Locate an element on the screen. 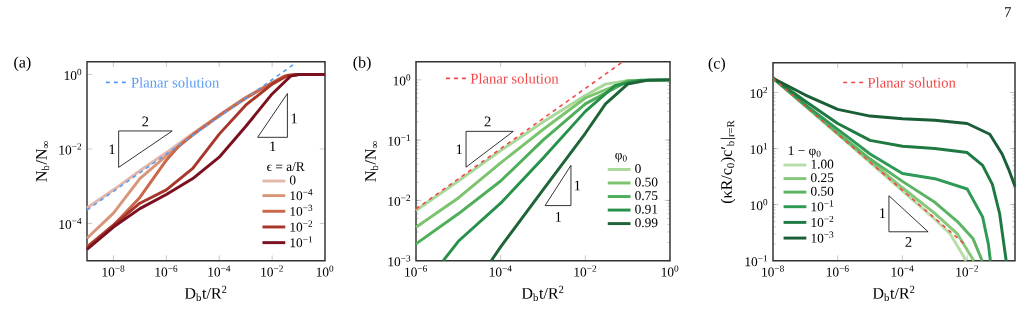 The width and height of the screenshot is (1024, 322). chart-title: (b) is located at coordinates (362, 63).